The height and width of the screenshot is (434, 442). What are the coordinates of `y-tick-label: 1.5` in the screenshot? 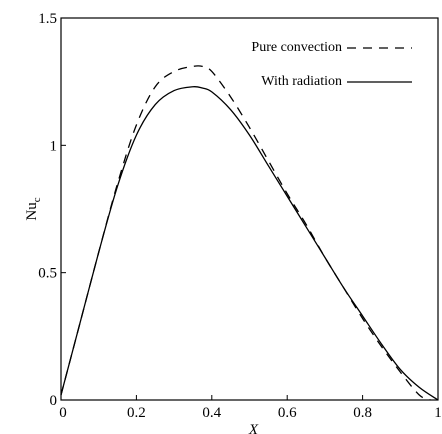 It's located at (47, 19).